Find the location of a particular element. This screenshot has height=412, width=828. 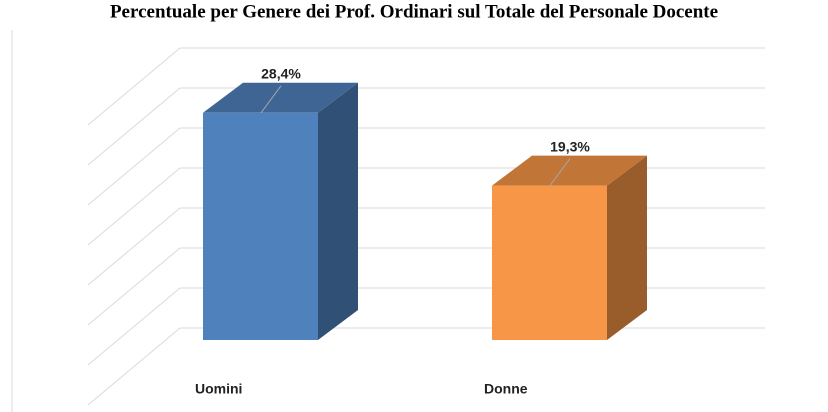

data-label: 28,4% is located at coordinates (281, 74).